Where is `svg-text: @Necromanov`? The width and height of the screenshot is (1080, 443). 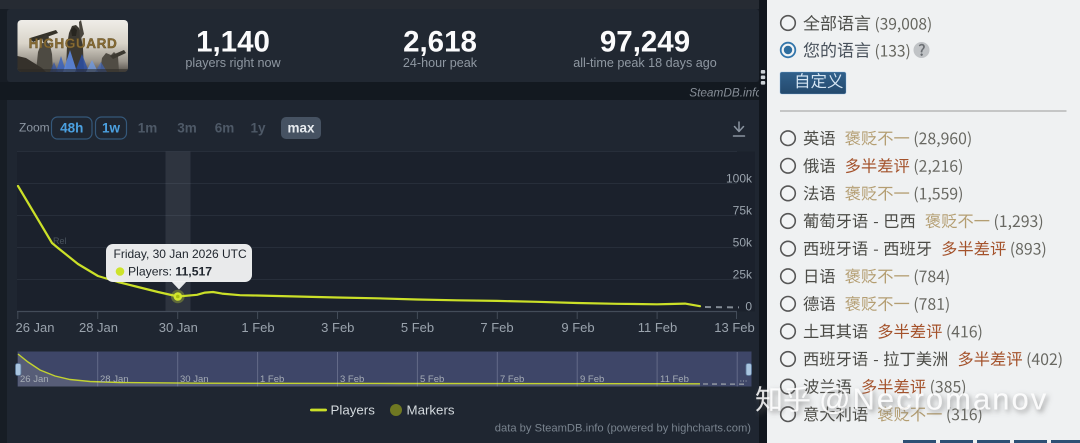 svg-text: @Necromanov is located at coordinates (933, 399).